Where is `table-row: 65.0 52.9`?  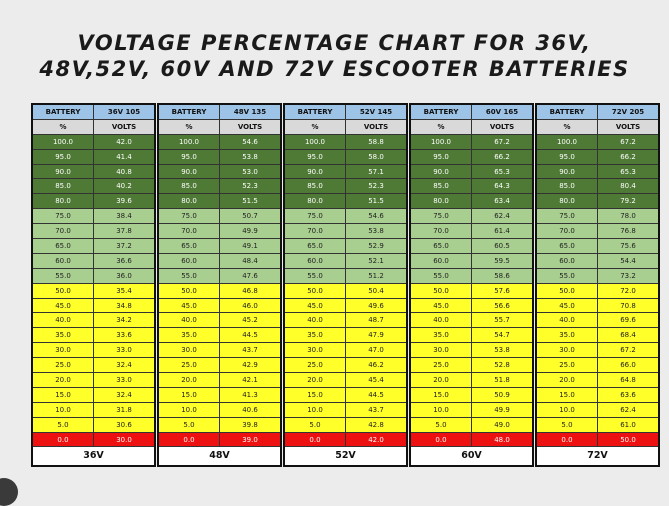 table-row: 65.0 52.9 is located at coordinates (345, 246).